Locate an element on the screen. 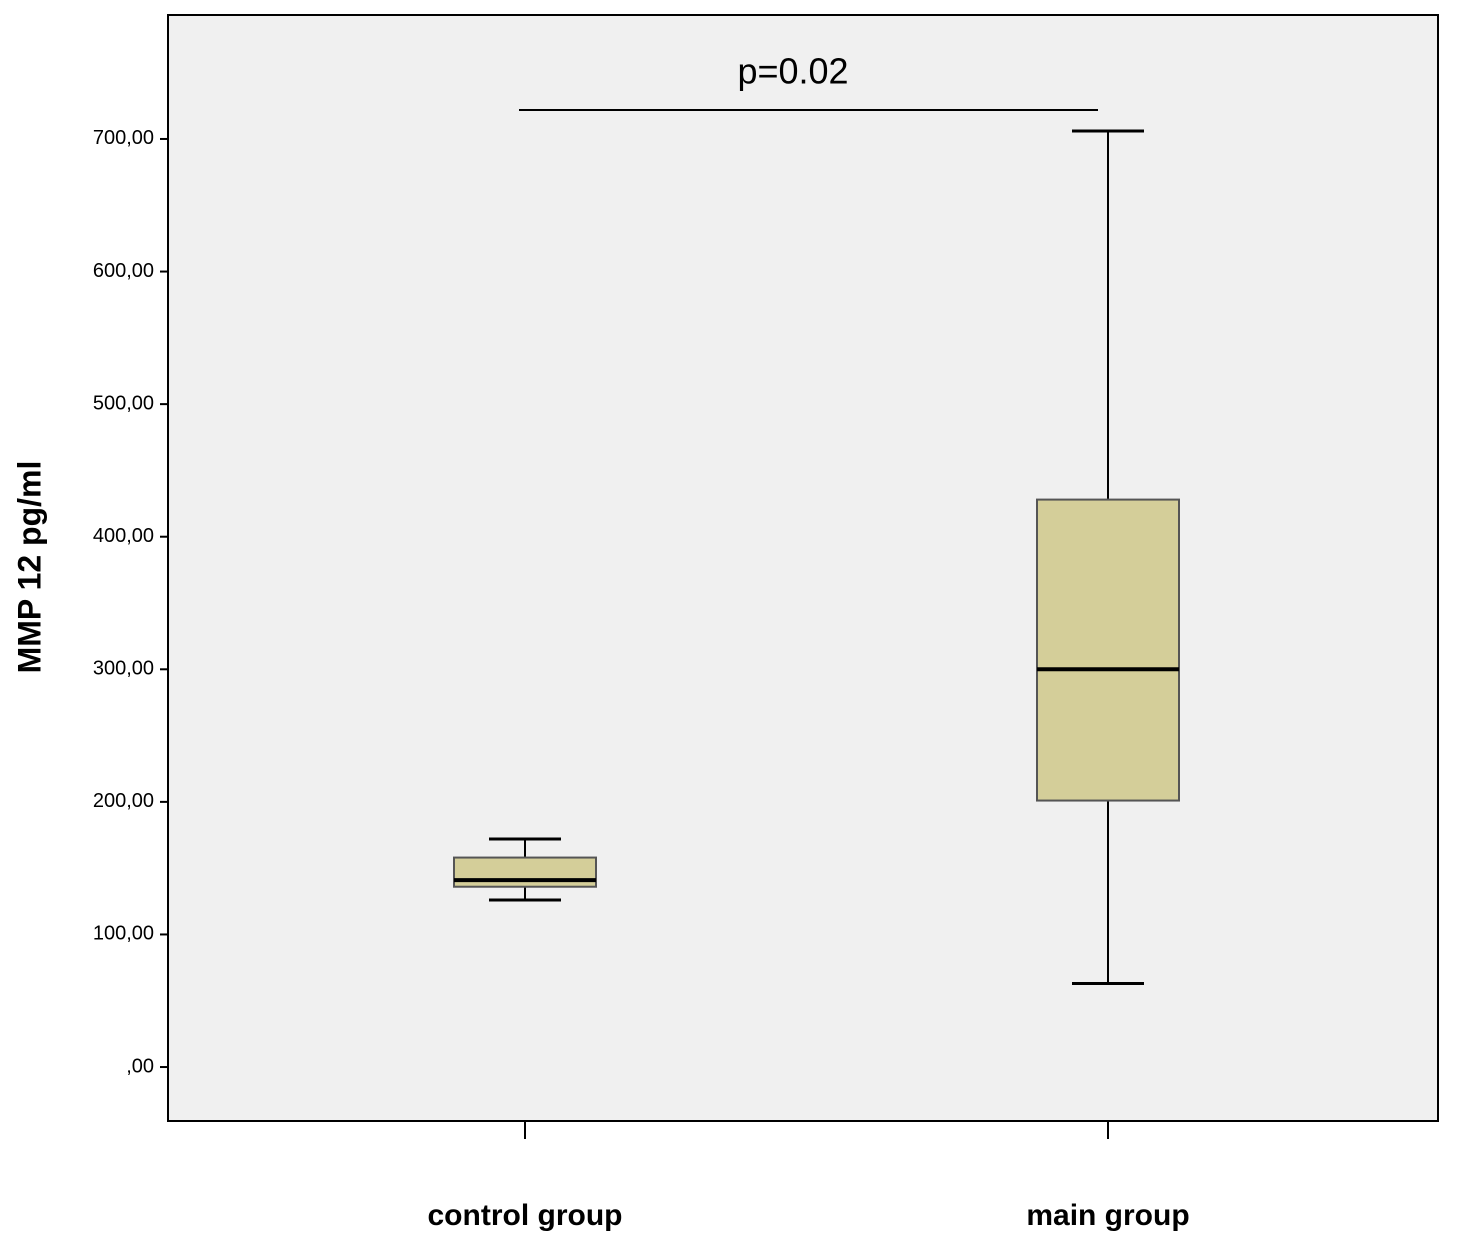 Image resolution: width=1479 pixels, height=1251 pixels. y-tick-label: 200,00 is located at coordinates (123, 801).